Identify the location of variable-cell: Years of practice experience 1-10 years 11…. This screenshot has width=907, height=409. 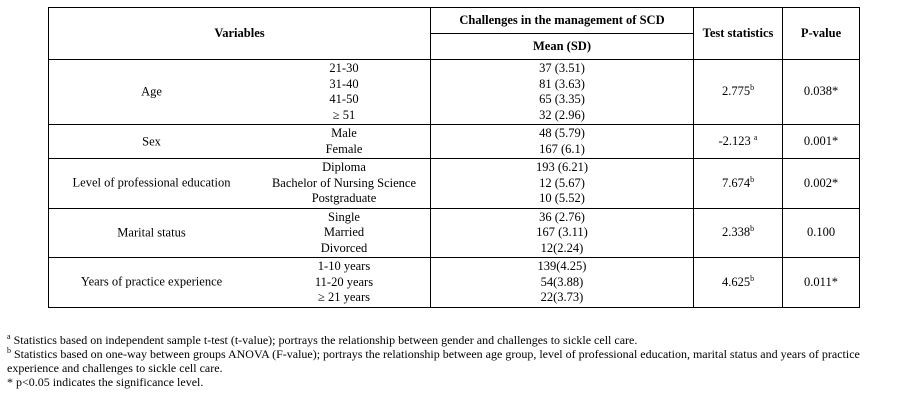
(241, 282).